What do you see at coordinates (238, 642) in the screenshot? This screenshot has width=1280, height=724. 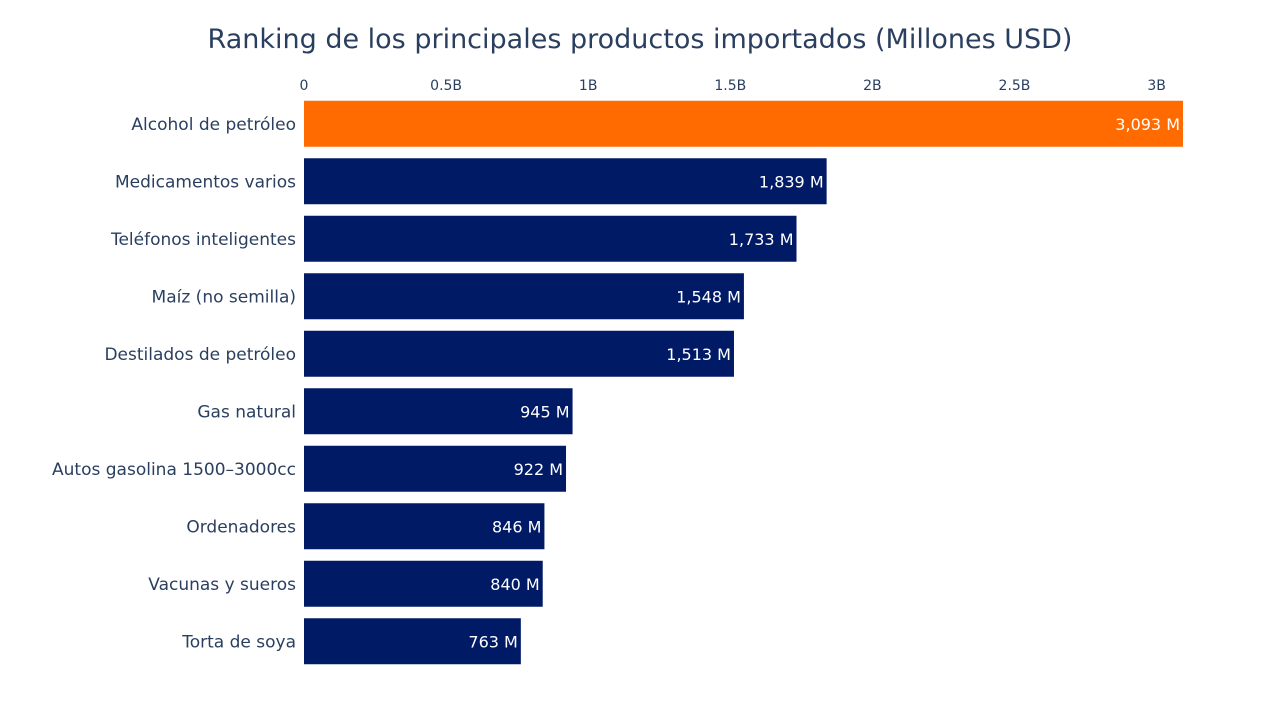 I see `category-label: Torta de soya` at bounding box center [238, 642].